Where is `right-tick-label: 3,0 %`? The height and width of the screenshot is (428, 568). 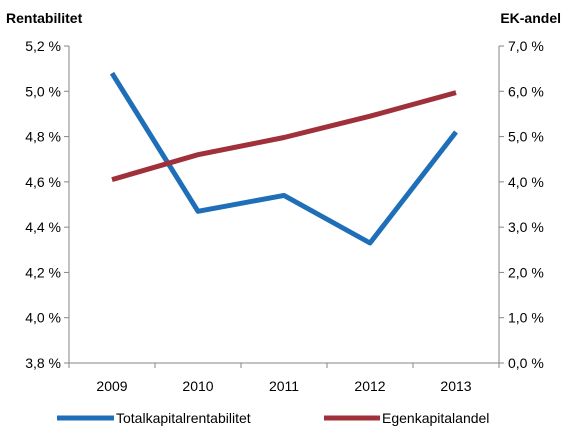
right-tick-label: 3,0 % is located at coordinates (526, 227).